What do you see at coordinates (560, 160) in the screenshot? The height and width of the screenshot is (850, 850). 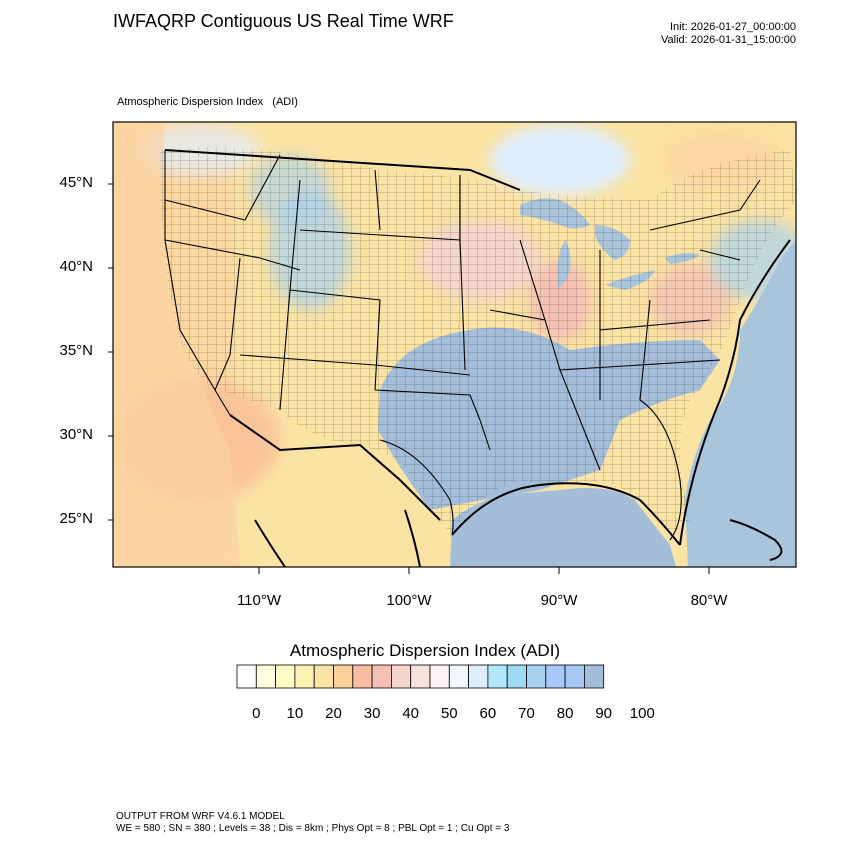 I see `great-lakes-field` at bounding box center [560, 160].